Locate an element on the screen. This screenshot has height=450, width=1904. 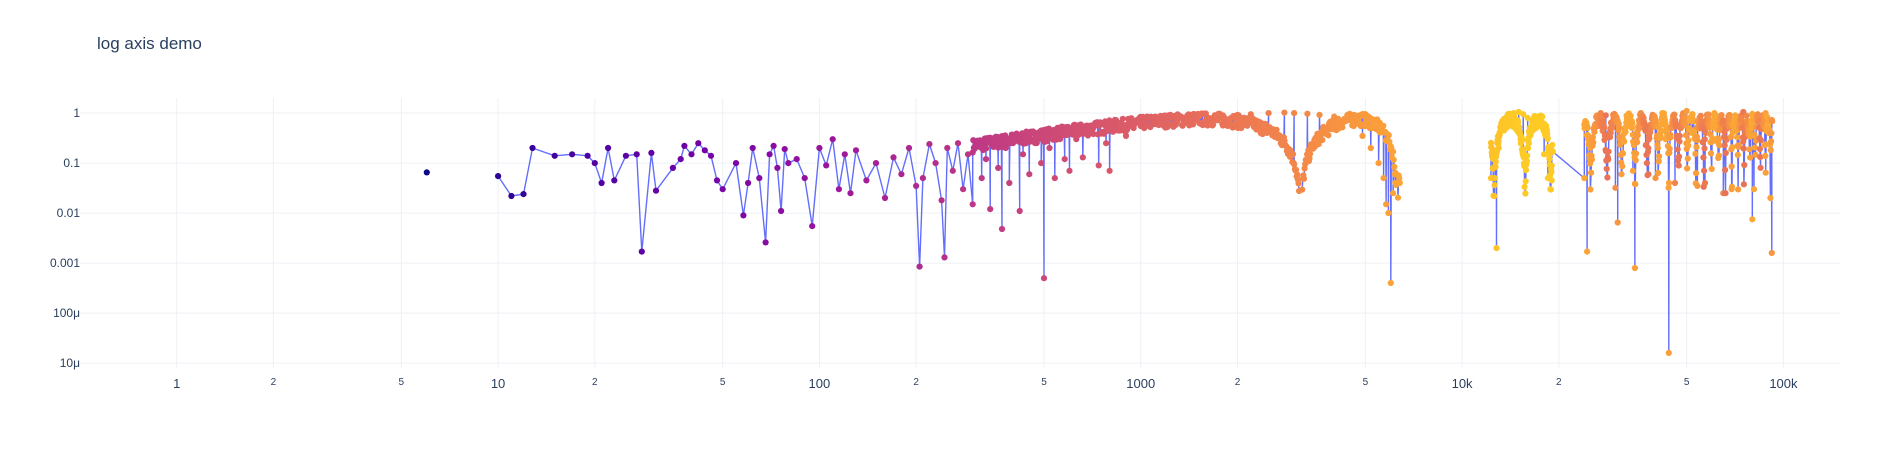
x-tick-label: 1000 is located at coordinates (1140, 383).